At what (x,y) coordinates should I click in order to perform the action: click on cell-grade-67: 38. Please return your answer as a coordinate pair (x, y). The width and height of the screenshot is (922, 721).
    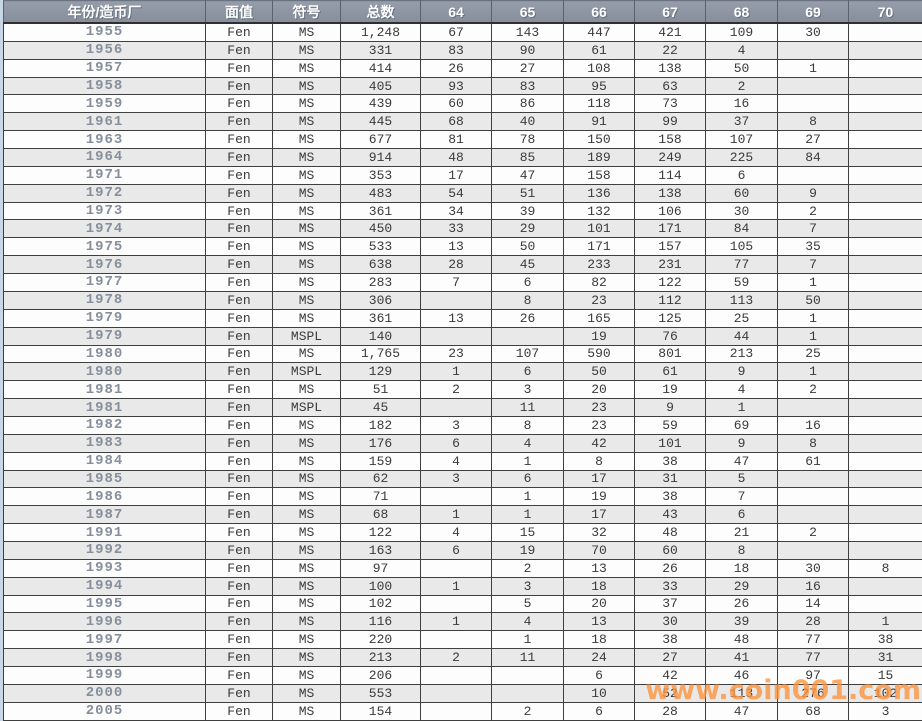
    Looking at the image, I should click on (670, 497).